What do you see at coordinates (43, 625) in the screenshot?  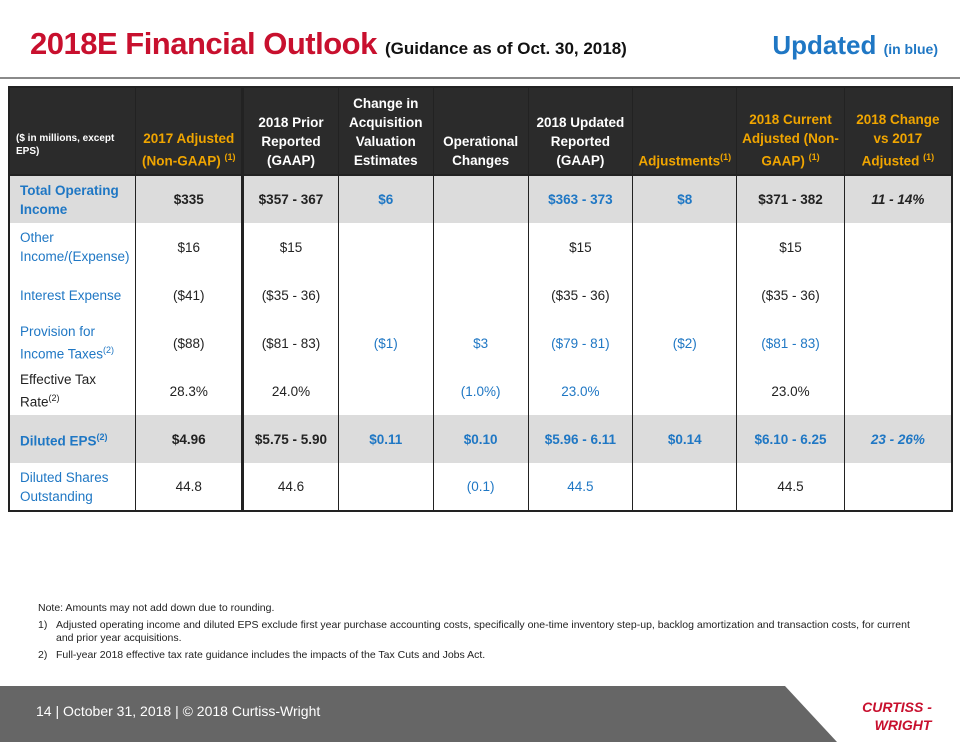 I see `footnote-number: 1)` at bounding box center [43, 625].